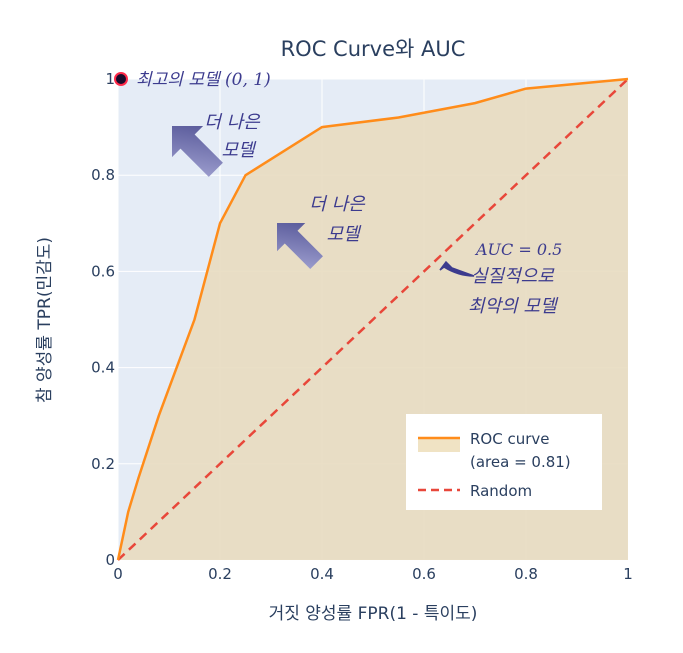  I want to click on y-tick-label: 0.2, so click(103, 464).